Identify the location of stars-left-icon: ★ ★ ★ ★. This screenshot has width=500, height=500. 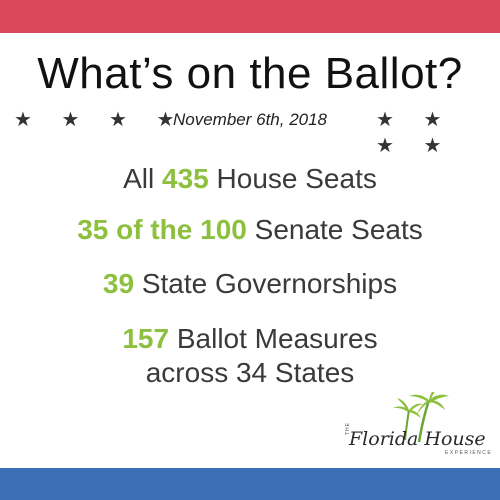
(100, 120).